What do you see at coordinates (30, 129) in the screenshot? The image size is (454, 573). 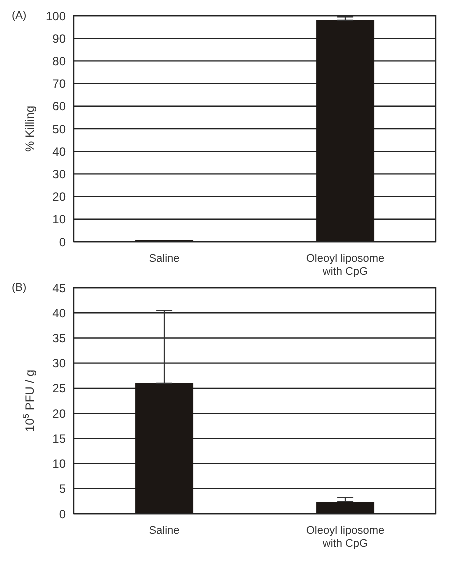 I see `y-axis-title: % Killing` at bounding box center [30, 129].